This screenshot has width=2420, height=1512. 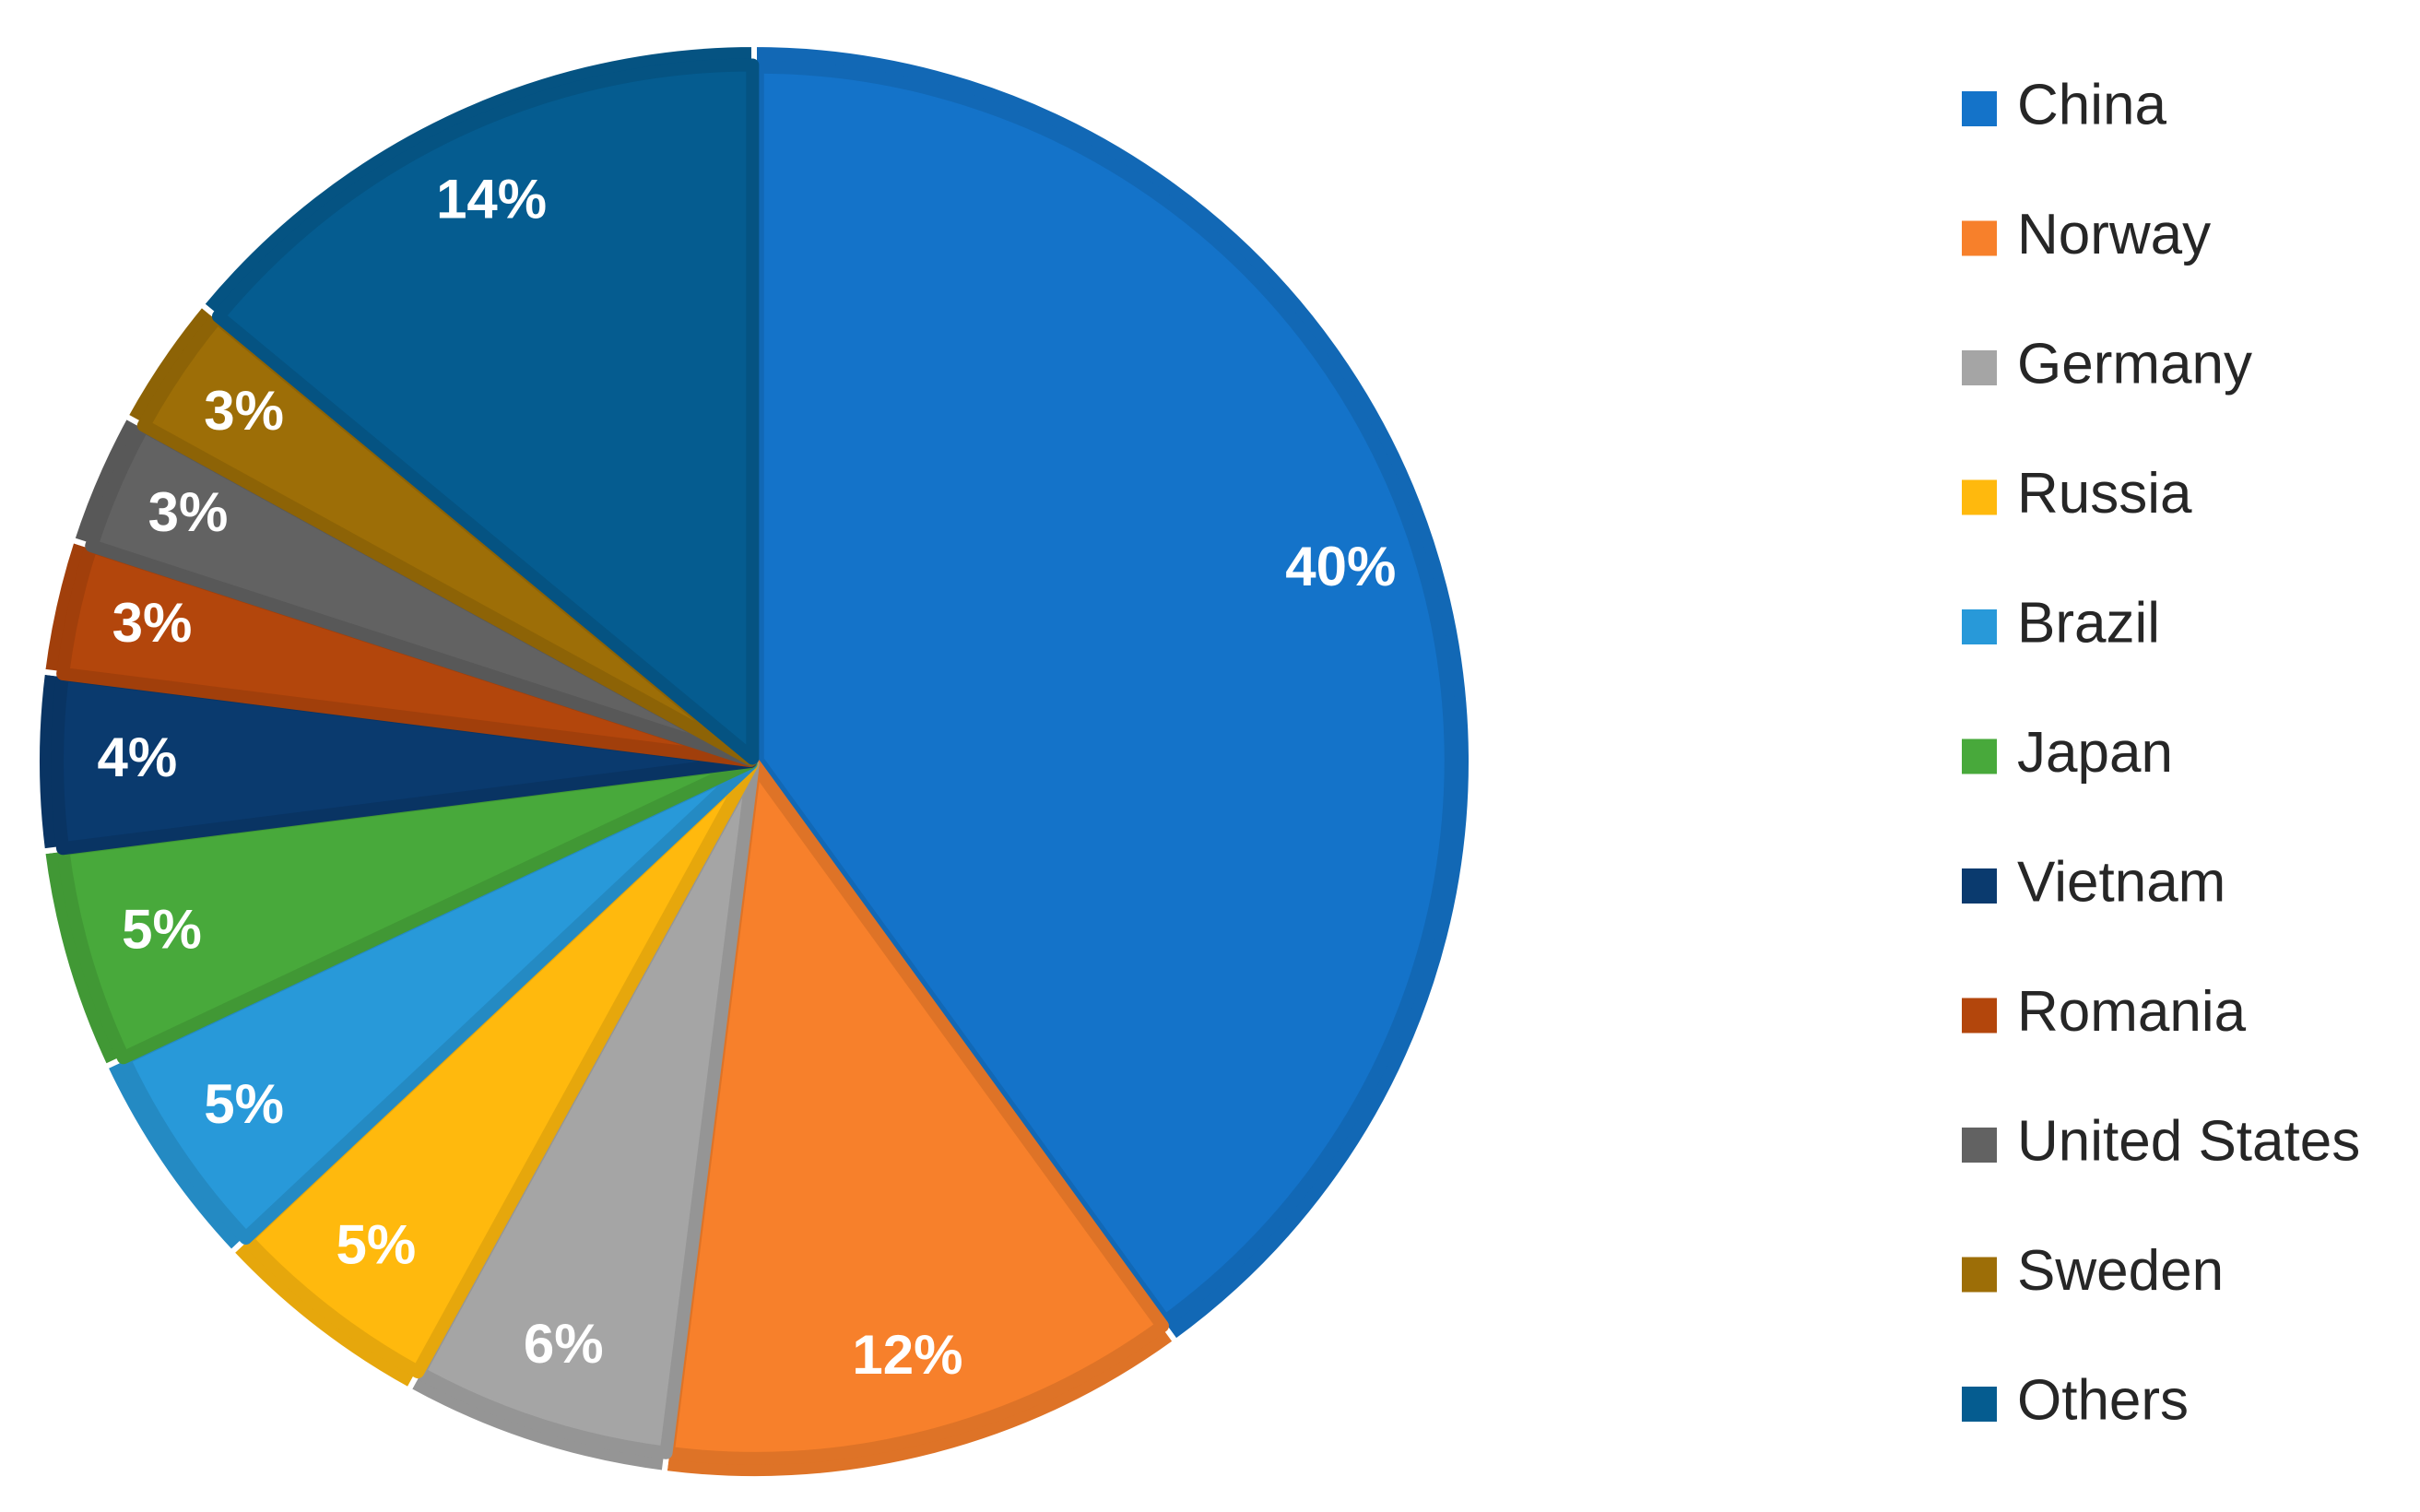 What do you see at coordinates (244, 1104) in the screenshot?
I see `data-label-brazil: 5%` at bounding box center [244, 1104].